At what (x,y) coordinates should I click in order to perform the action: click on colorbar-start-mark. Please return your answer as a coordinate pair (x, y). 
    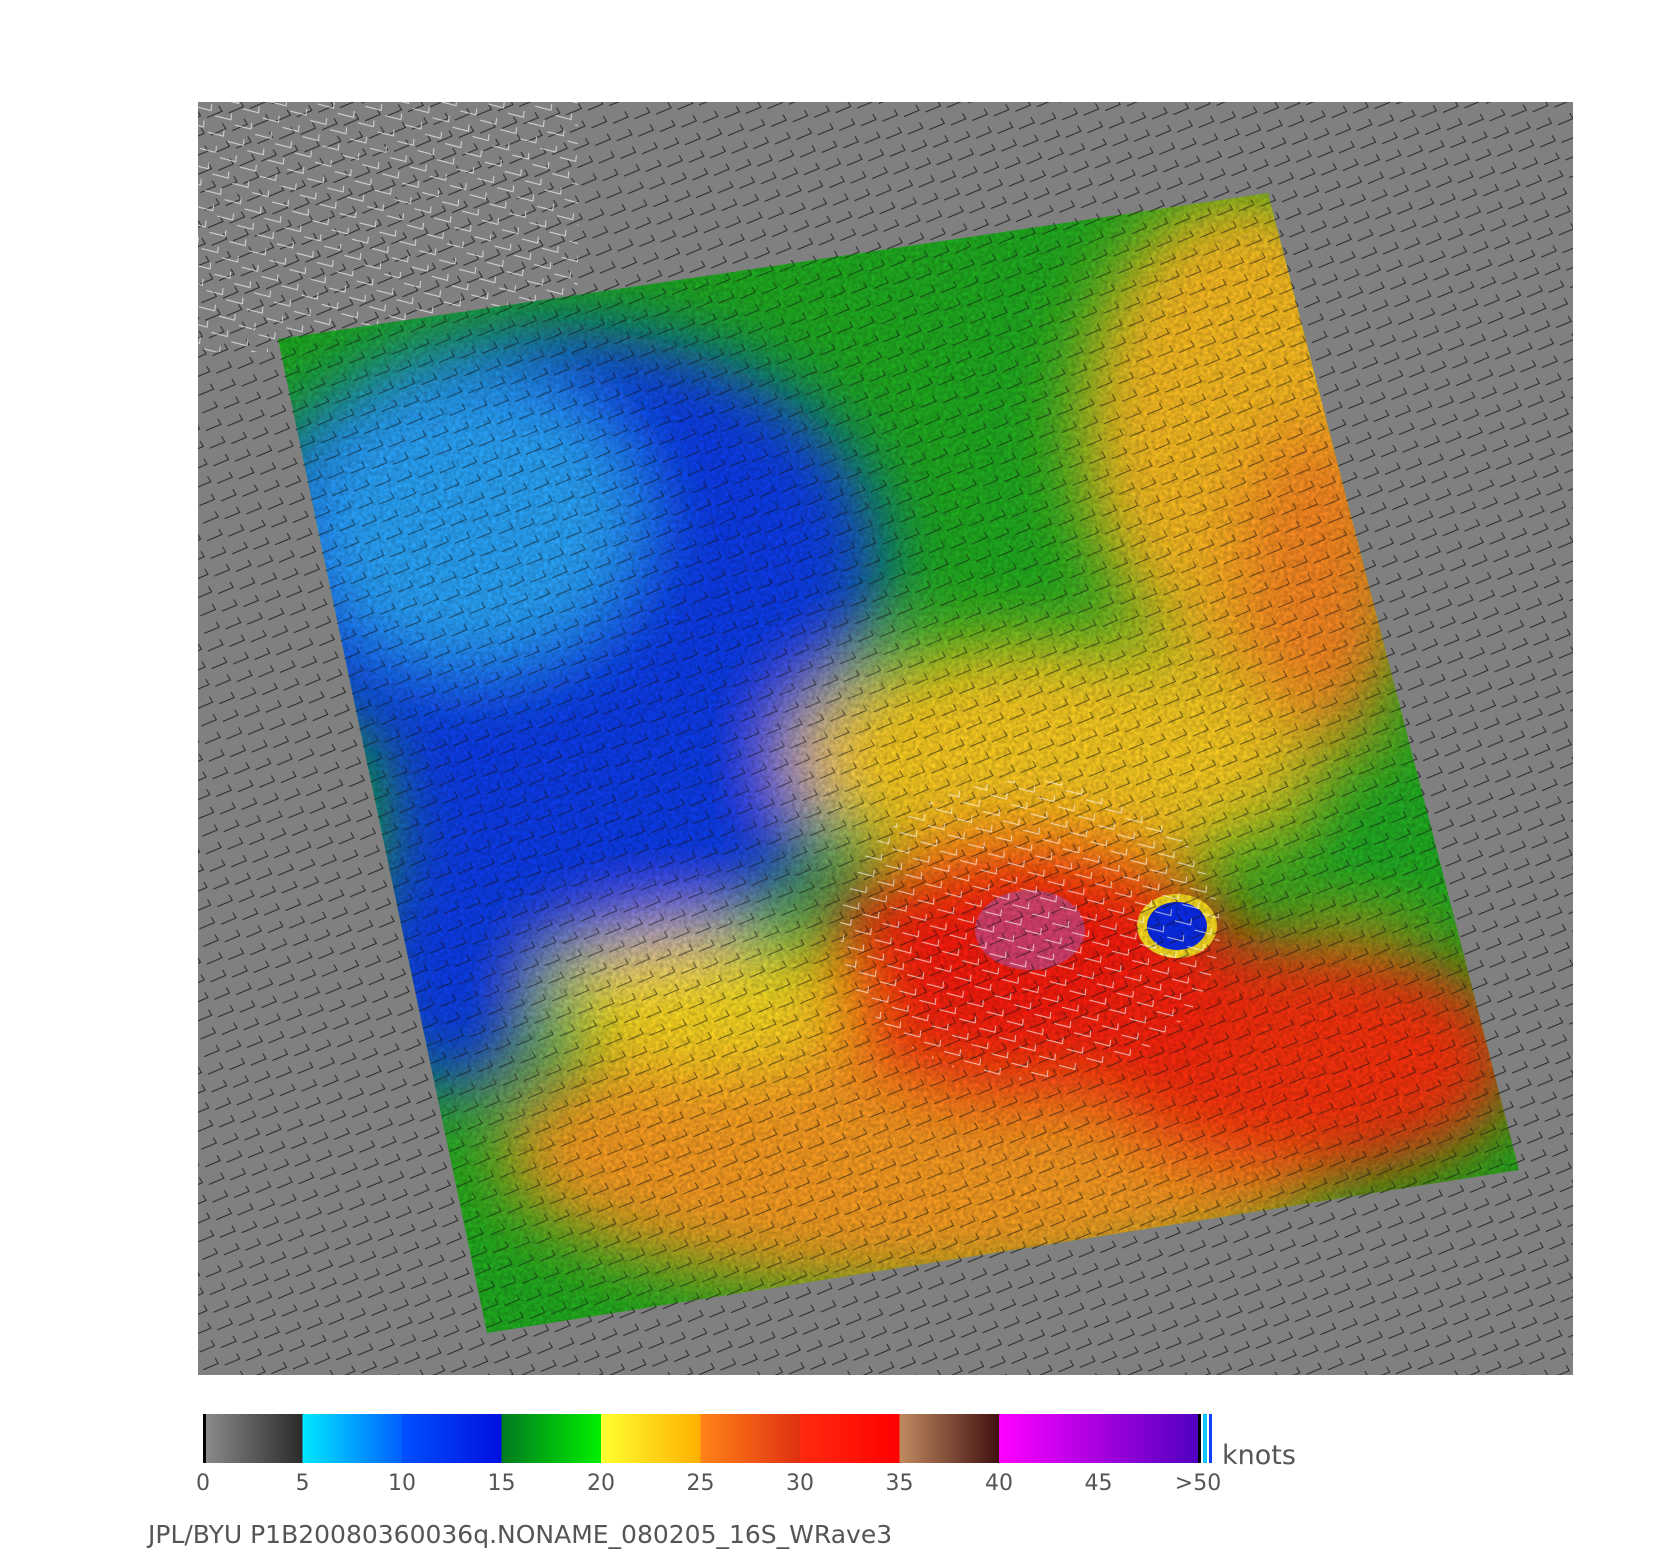
    Looking at the image, I should click on (204, 1438).